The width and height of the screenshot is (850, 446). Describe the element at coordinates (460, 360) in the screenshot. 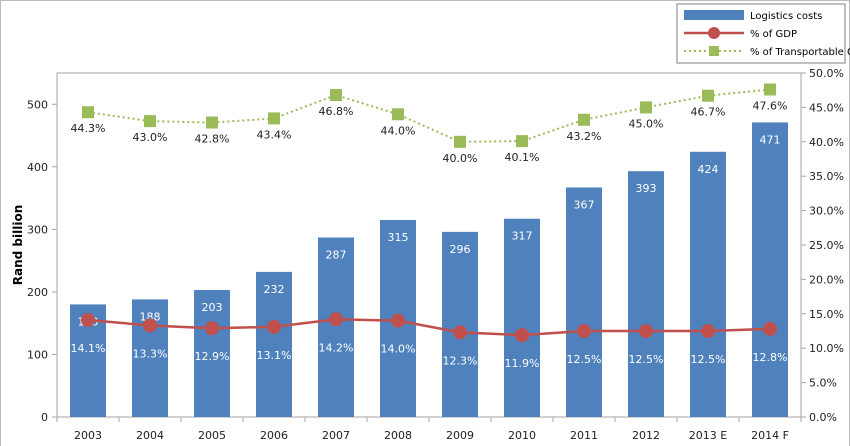

I see `gdp-label: 12.3%` at that location.